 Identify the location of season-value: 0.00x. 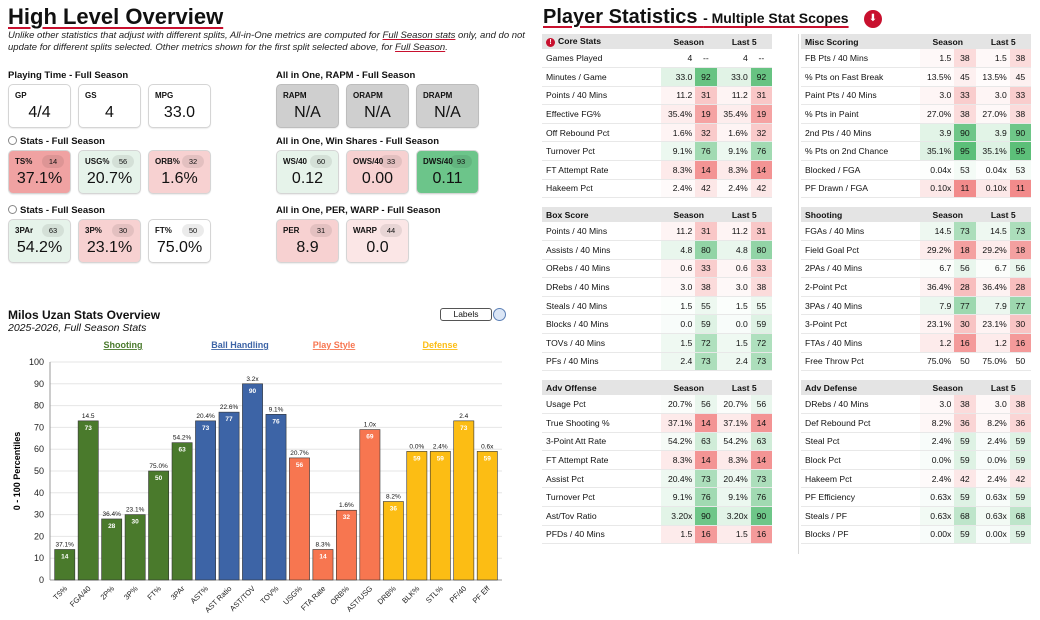
(937, 535).